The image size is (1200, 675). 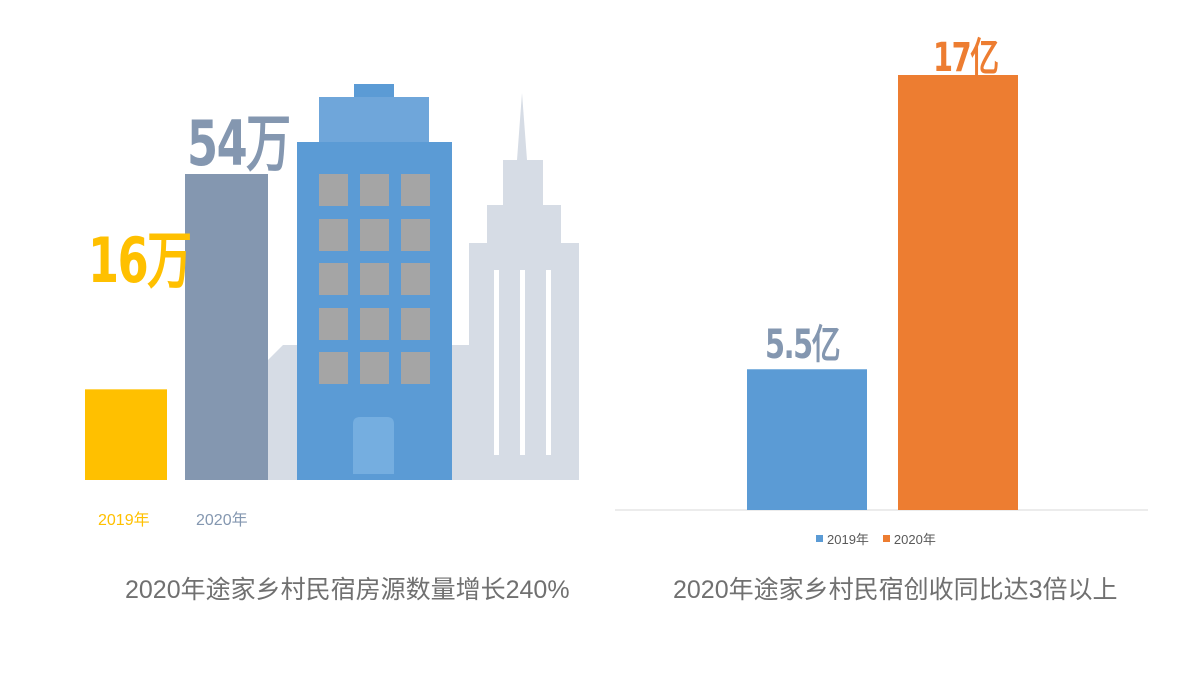 What do you see at coordinates (886, 538) in the screenshot?
I see `legend-swatch-2020` at bounding box center [886, 538].